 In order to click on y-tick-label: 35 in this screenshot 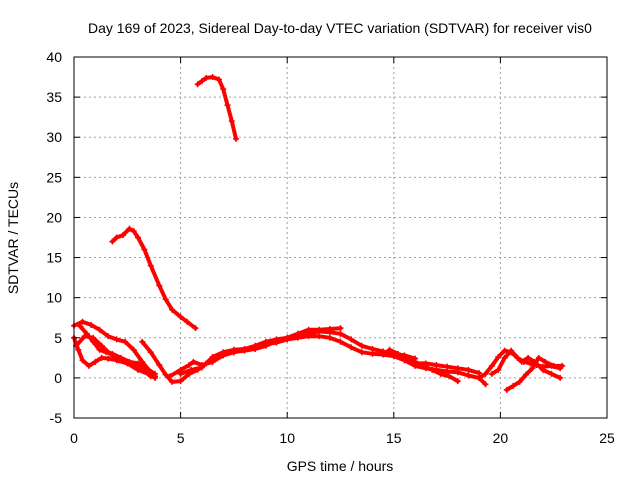, I will do `click(54, 97)`.